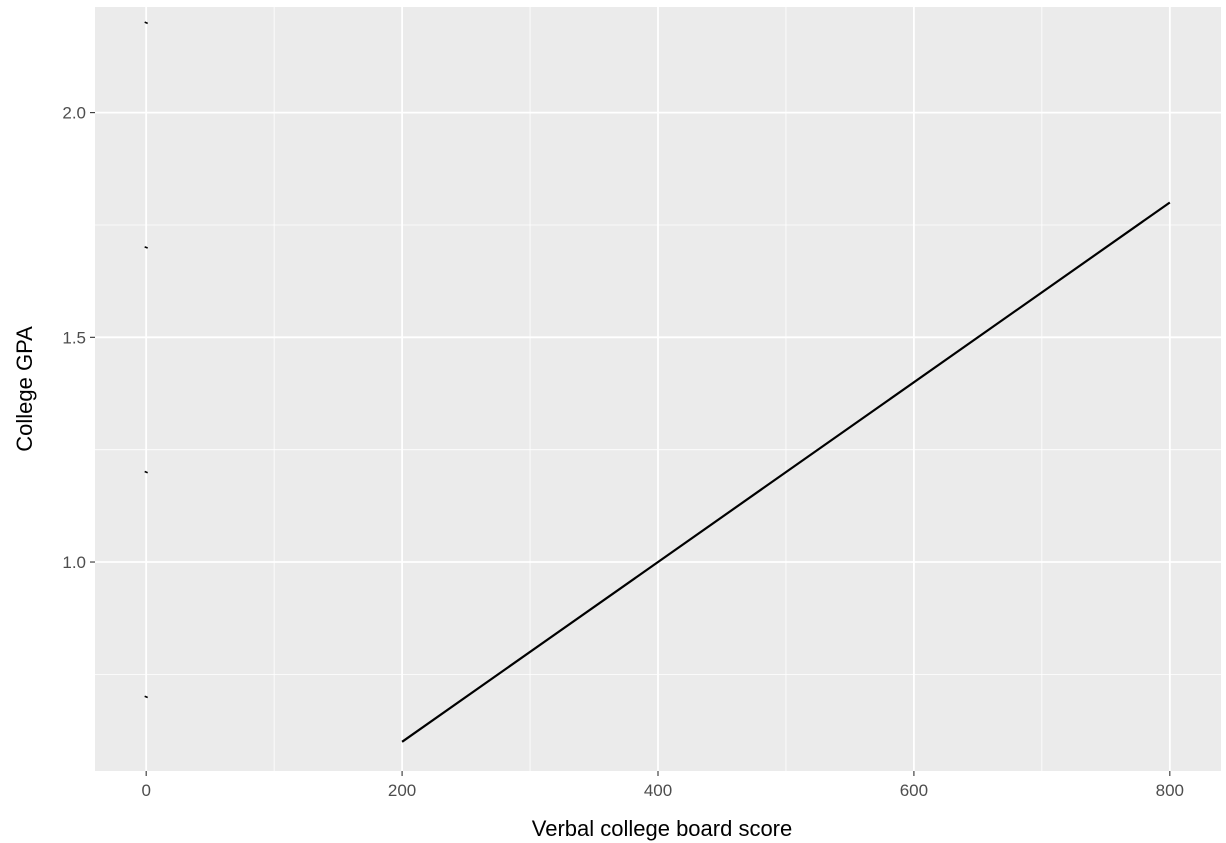 The width and height of the screenshot is (1226, 843). What do you see at coordinates (74, 562) in the screenshot?
I see `y-tick-label: 1.0` at bounding box center [74, 562].